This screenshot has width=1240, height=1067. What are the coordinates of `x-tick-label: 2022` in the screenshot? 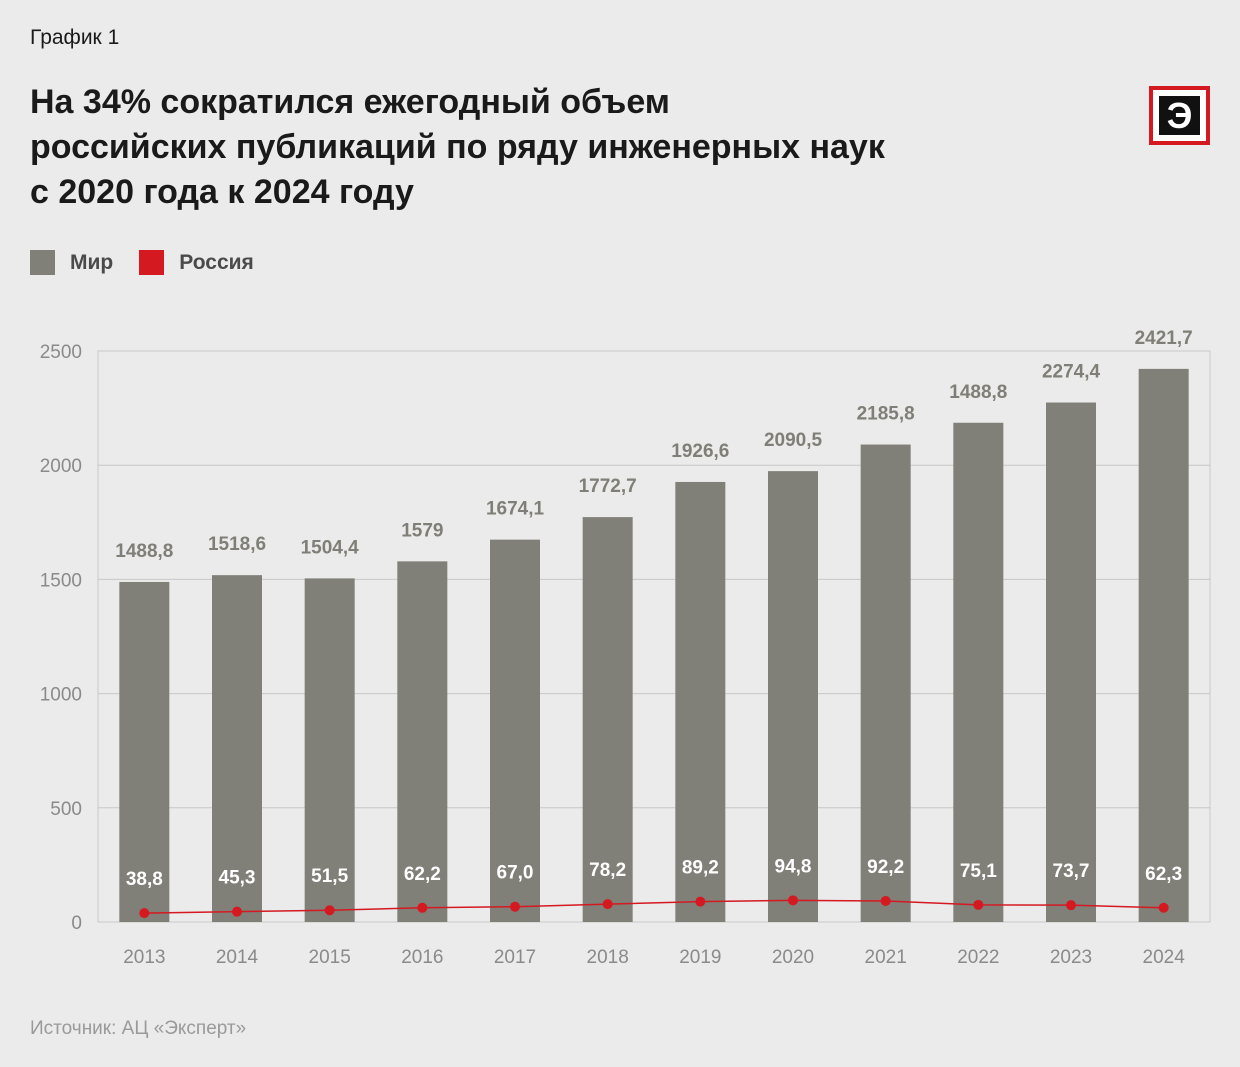 It's located at (978, 957).